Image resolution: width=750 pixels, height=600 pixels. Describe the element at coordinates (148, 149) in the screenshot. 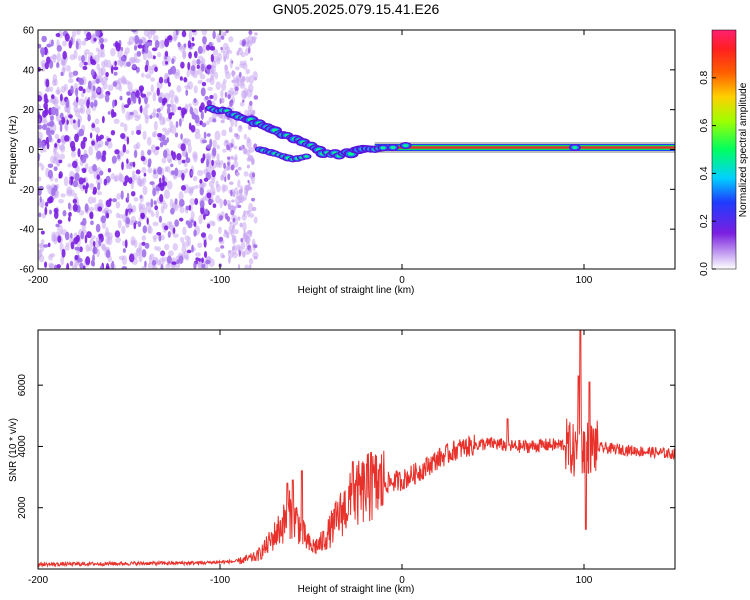

I see `noise-speckles` at that location.